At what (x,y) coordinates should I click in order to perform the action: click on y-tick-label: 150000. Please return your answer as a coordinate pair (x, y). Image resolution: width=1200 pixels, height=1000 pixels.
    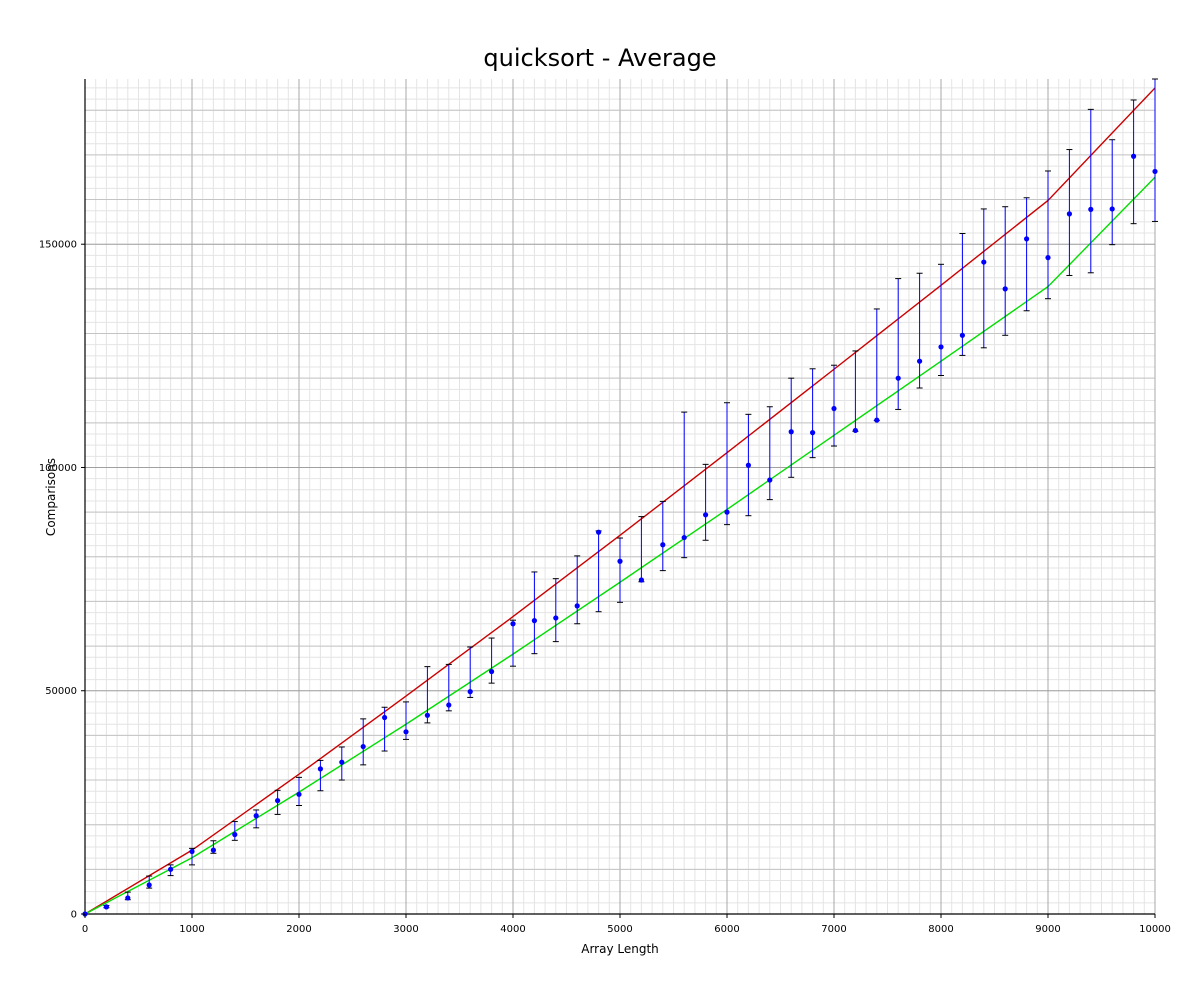
    Looking at the image, I should click on (58, 245).